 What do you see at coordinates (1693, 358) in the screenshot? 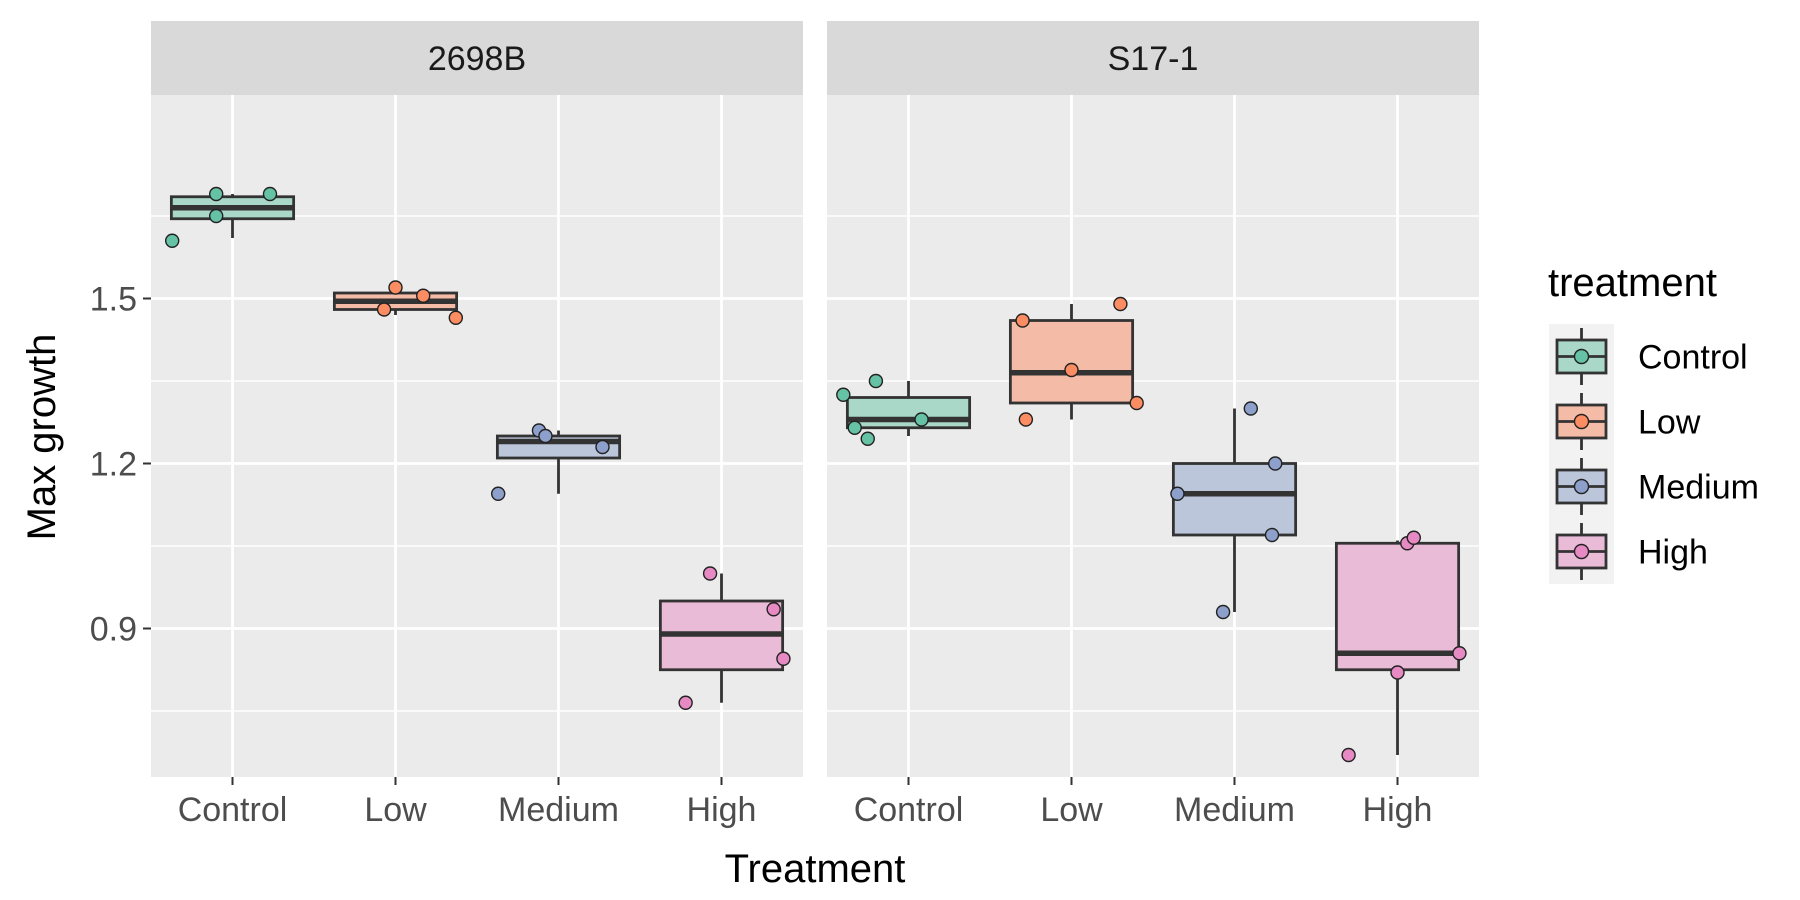
I see `legend-label: Control` at bounding box center [1693, 358].